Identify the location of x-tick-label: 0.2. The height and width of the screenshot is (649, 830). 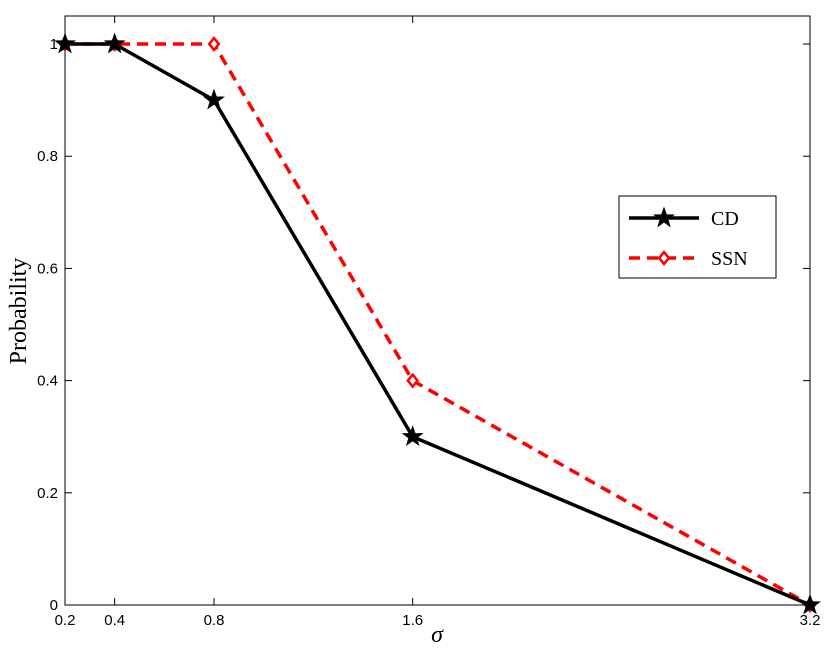
(65, 620).